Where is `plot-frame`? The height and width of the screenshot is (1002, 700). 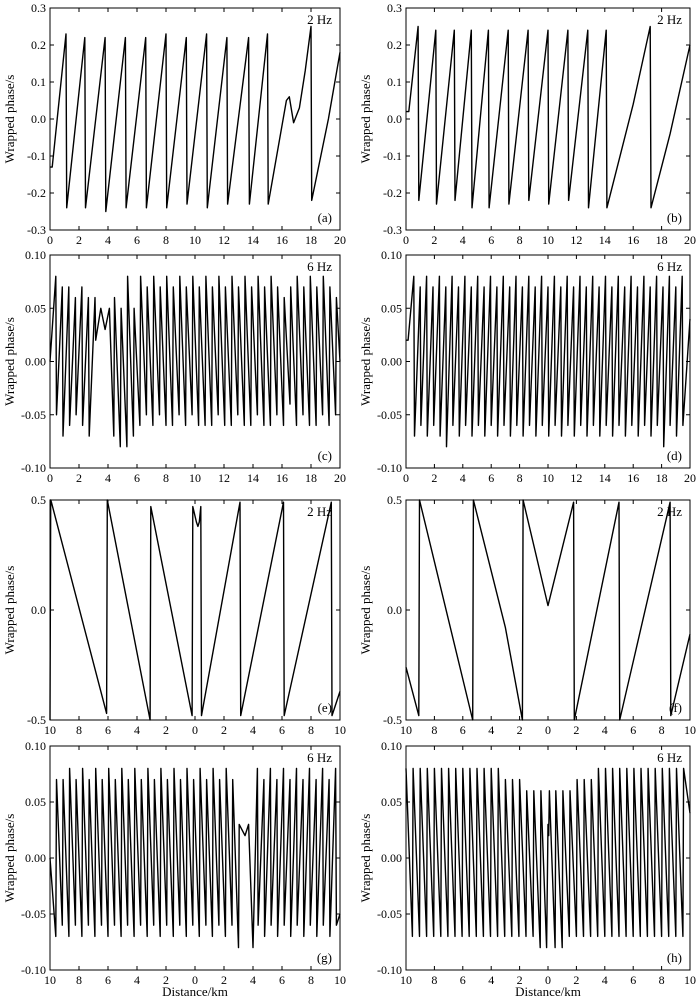 plot-frame is located at coordinates (548, 610).